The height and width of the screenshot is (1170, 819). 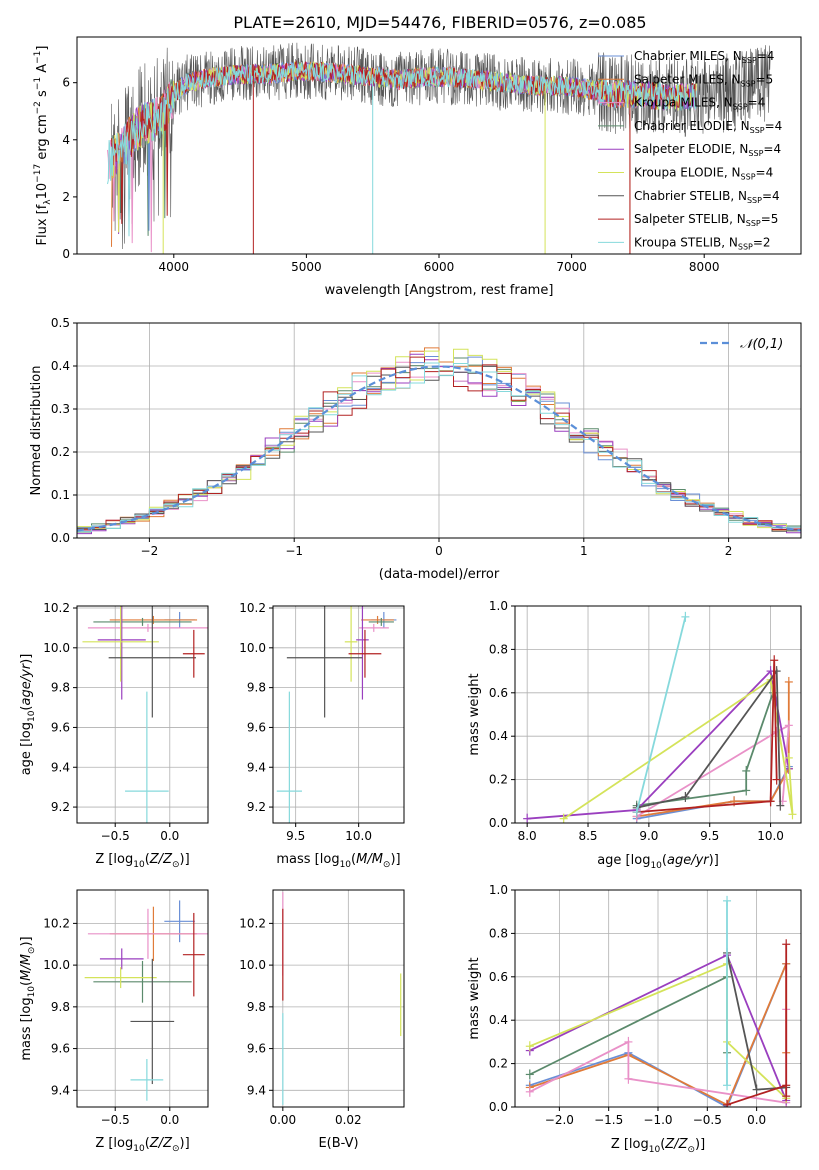 What do you see at coordinates (56, 608) in the screenshot?
I see `y-tick-label: 10.2` at bounding box center [56, 608].